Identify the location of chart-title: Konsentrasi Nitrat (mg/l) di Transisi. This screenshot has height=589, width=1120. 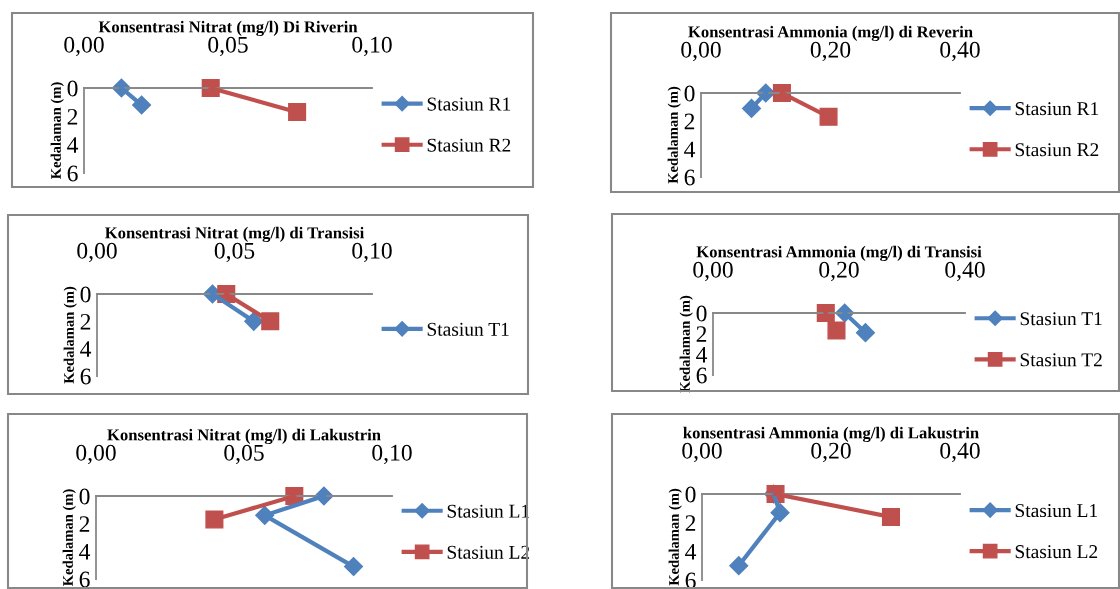
(234, 234).